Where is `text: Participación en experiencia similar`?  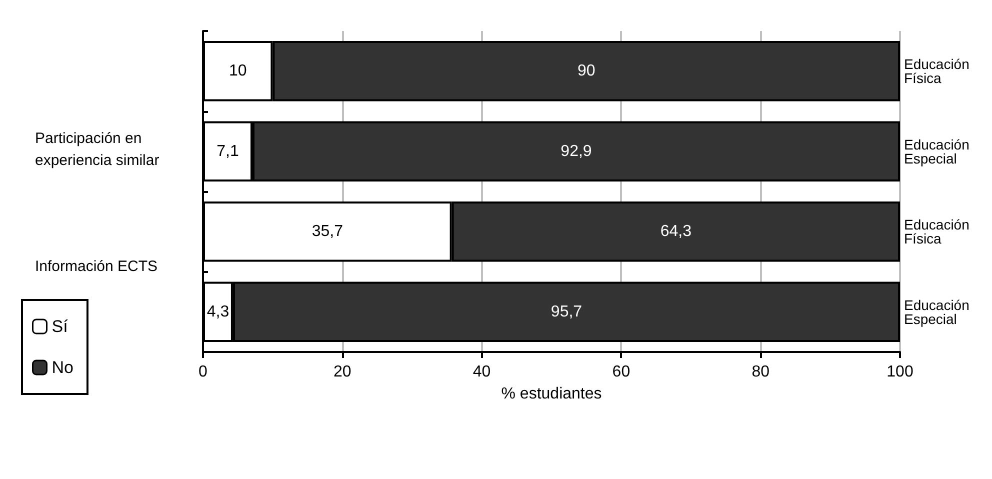
text: Participación en experiencia similar is located at coordinates (97, 149).